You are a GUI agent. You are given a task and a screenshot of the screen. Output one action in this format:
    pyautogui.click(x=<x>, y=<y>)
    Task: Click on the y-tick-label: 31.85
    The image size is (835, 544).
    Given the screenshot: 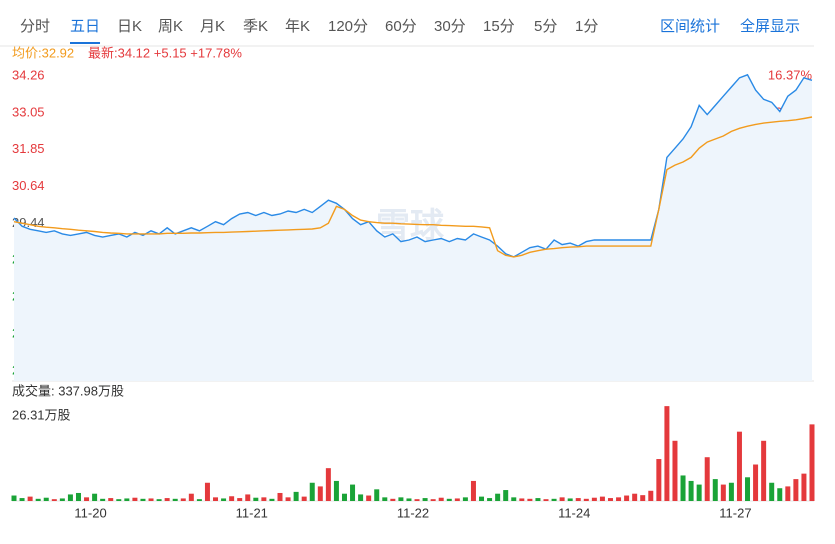 What is the action you would take?
    pyautogui.click(x=28, y=148)
    